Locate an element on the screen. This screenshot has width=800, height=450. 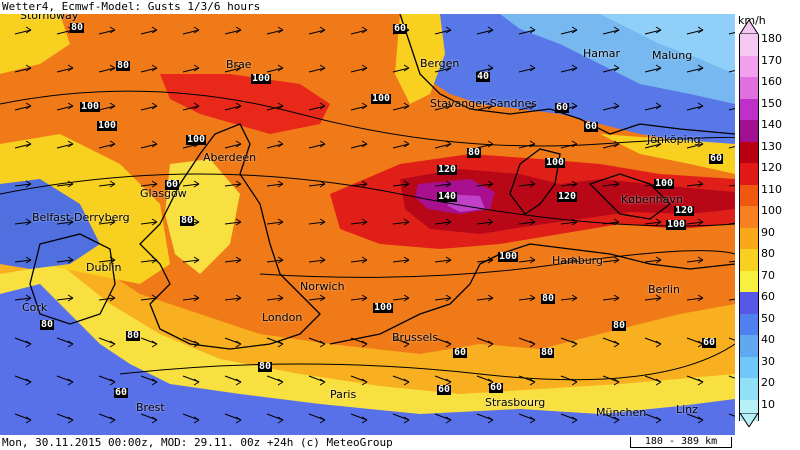
city-label: Glasgow is located at coordinates (163, 193).